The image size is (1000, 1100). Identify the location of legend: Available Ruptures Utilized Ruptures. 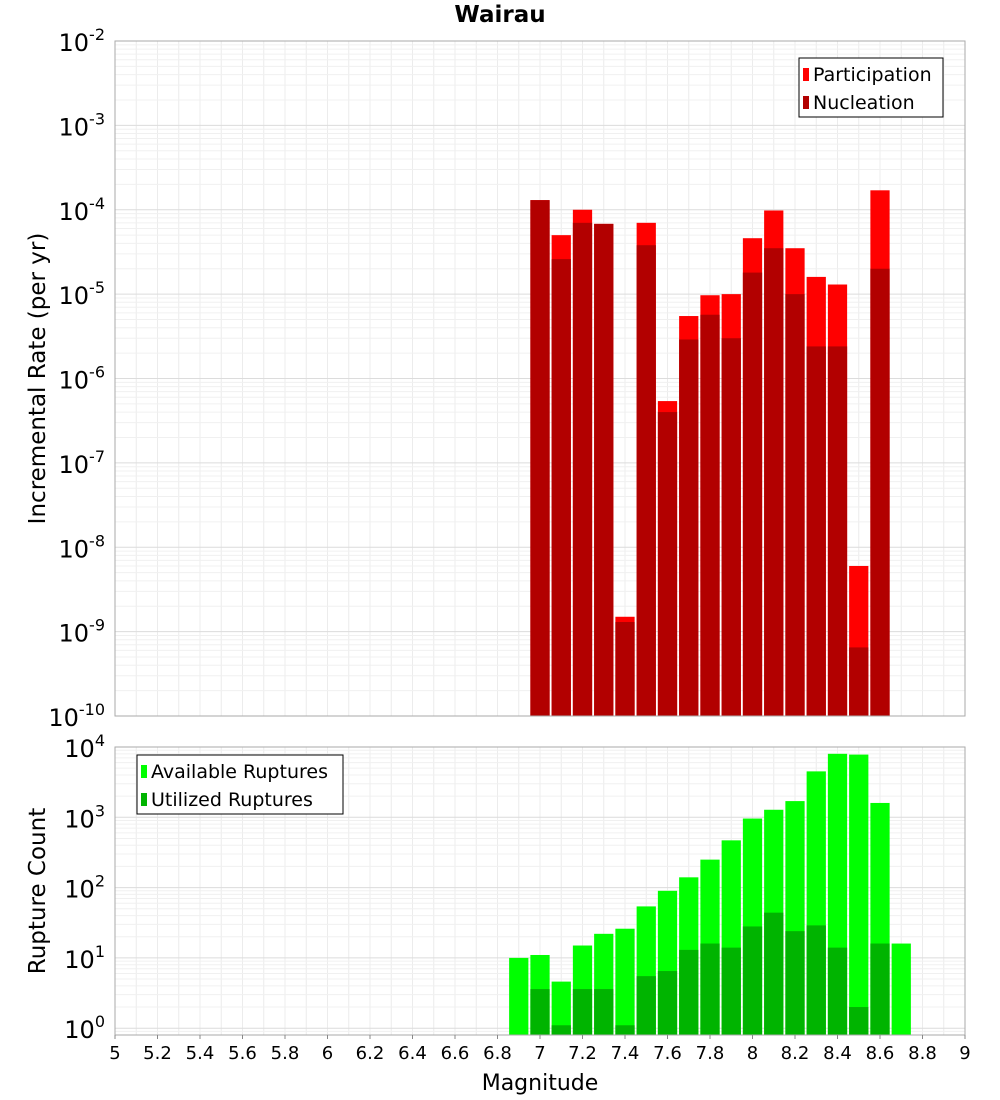
(240, 784).